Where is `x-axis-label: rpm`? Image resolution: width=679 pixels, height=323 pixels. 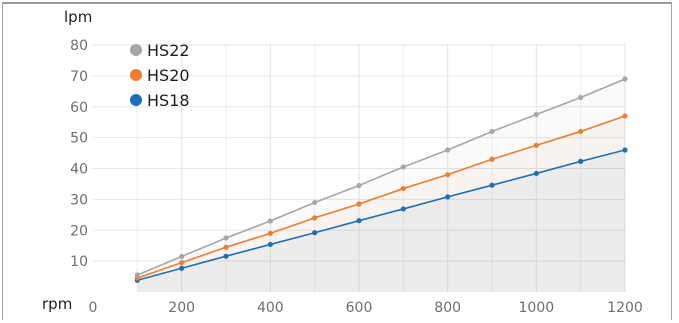
x-axis-label: rpm is located at coordinates (57, 304).